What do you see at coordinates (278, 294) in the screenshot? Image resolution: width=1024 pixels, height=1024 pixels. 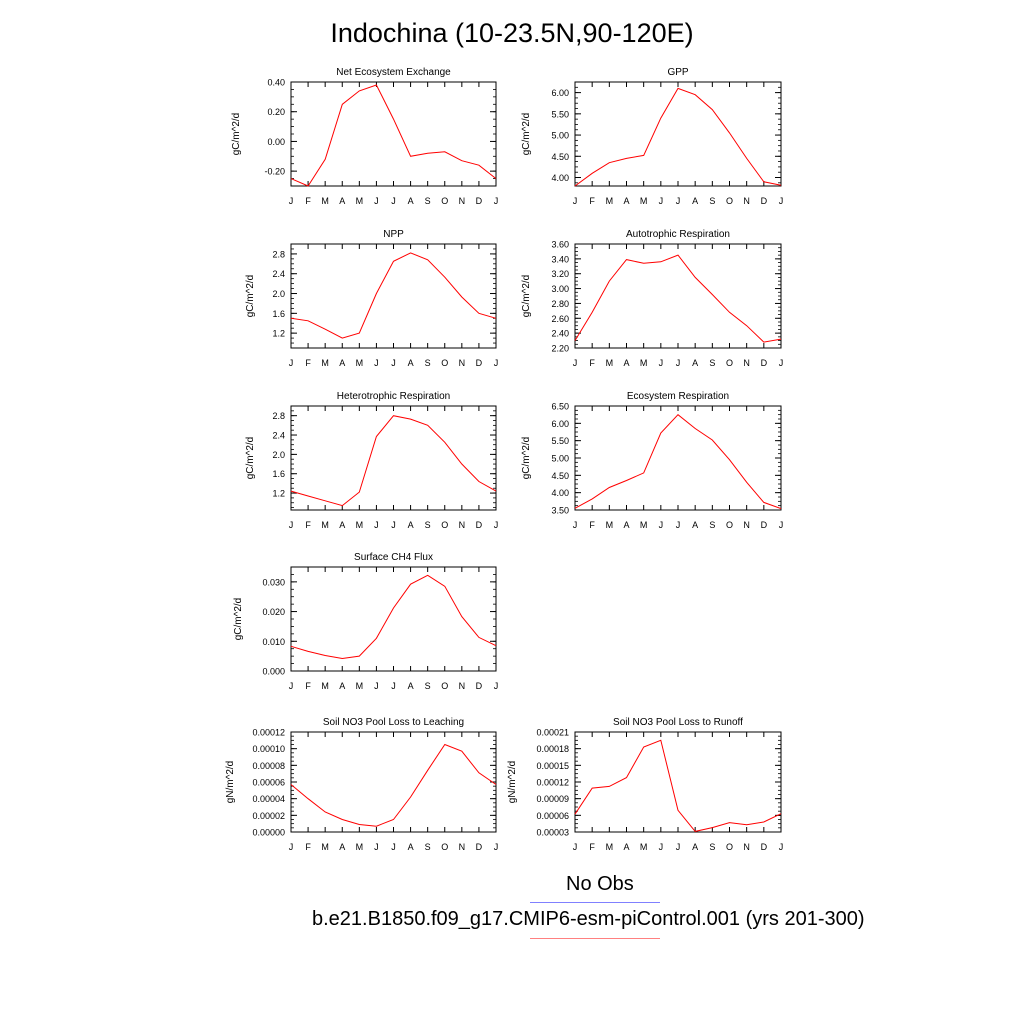 I see `y-tick-label: 2.0` at bounding box center [278, 294].